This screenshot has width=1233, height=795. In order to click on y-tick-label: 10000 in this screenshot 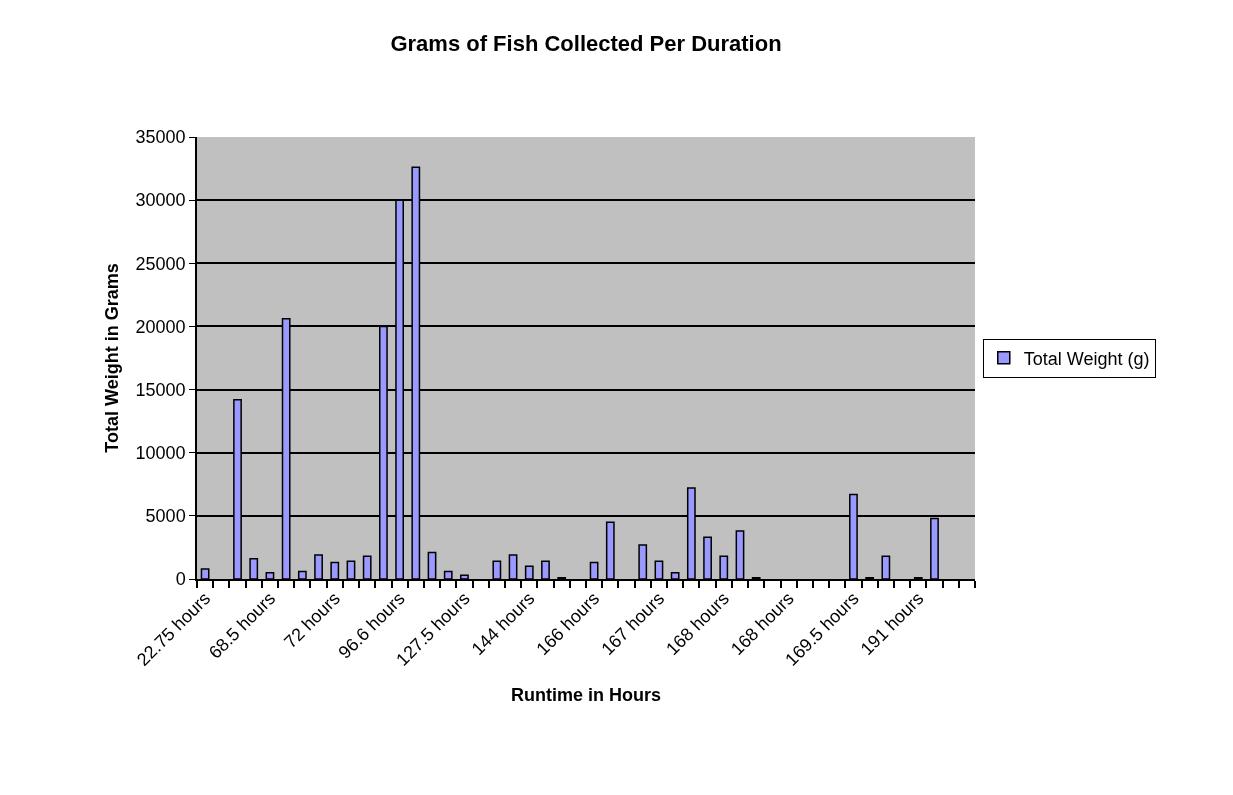, I will do `click(160, 453)`.